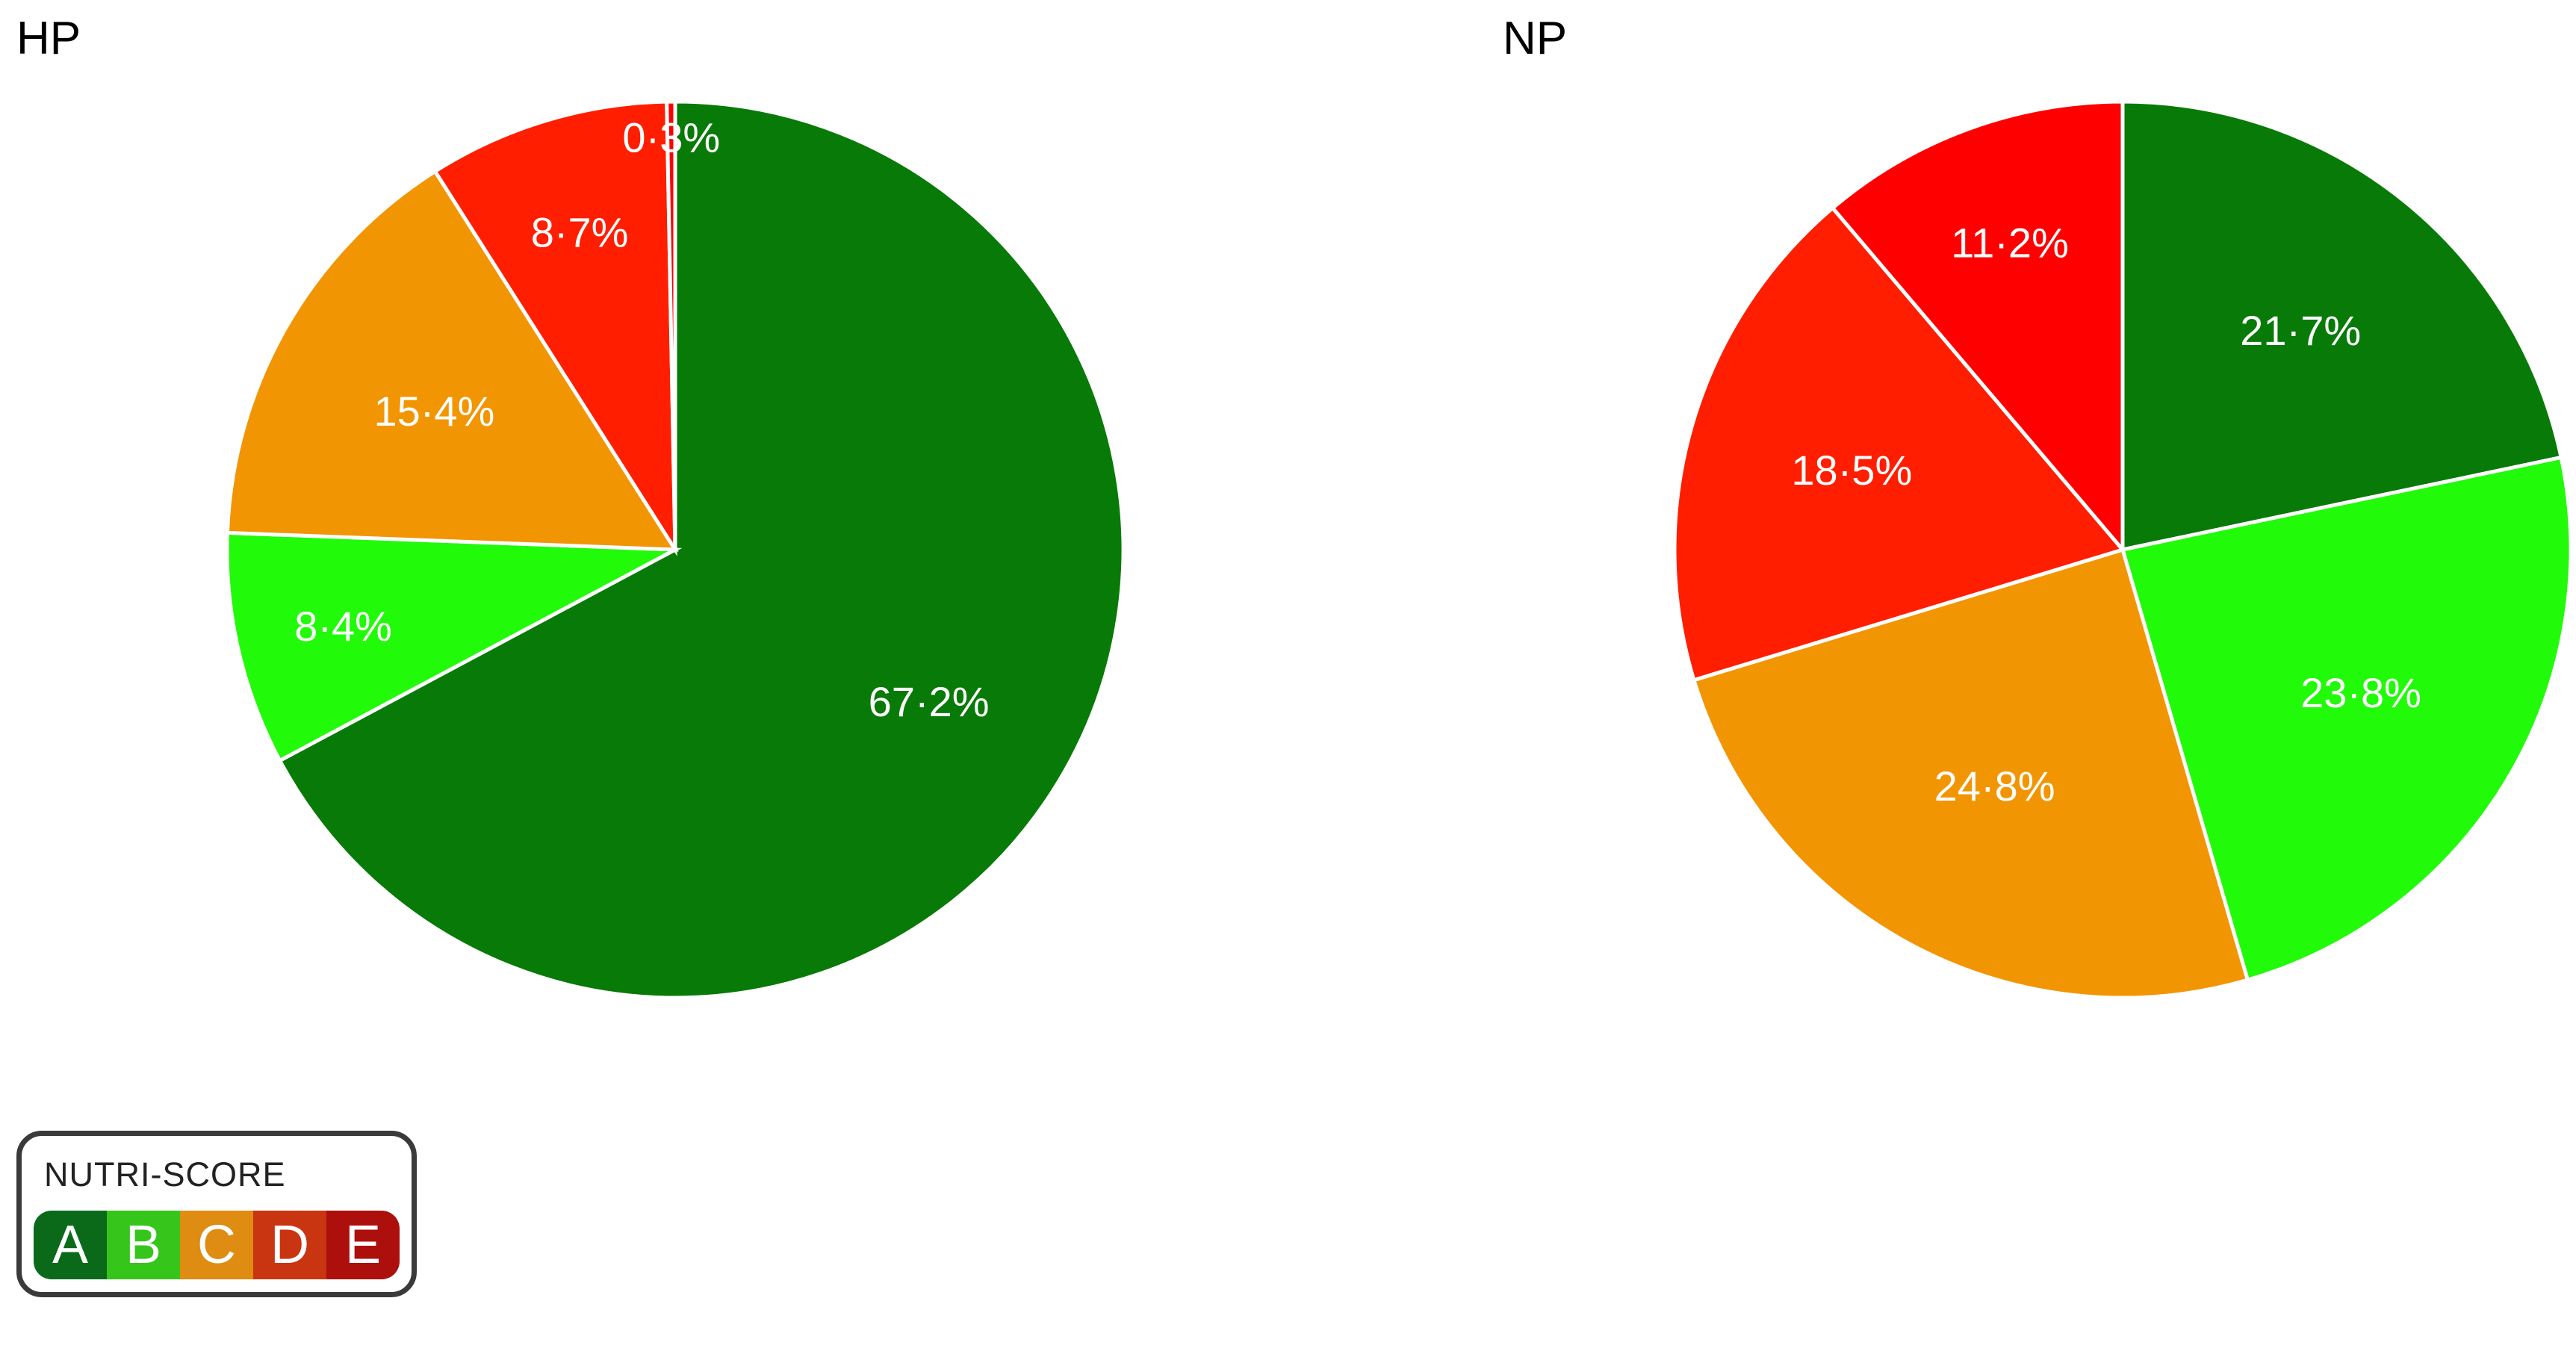 The width and height of the screenshot is (2576, 1357). Describe the element at coordinates (71, 1245) in the screenshot. I see `grade-a: A` at that location.